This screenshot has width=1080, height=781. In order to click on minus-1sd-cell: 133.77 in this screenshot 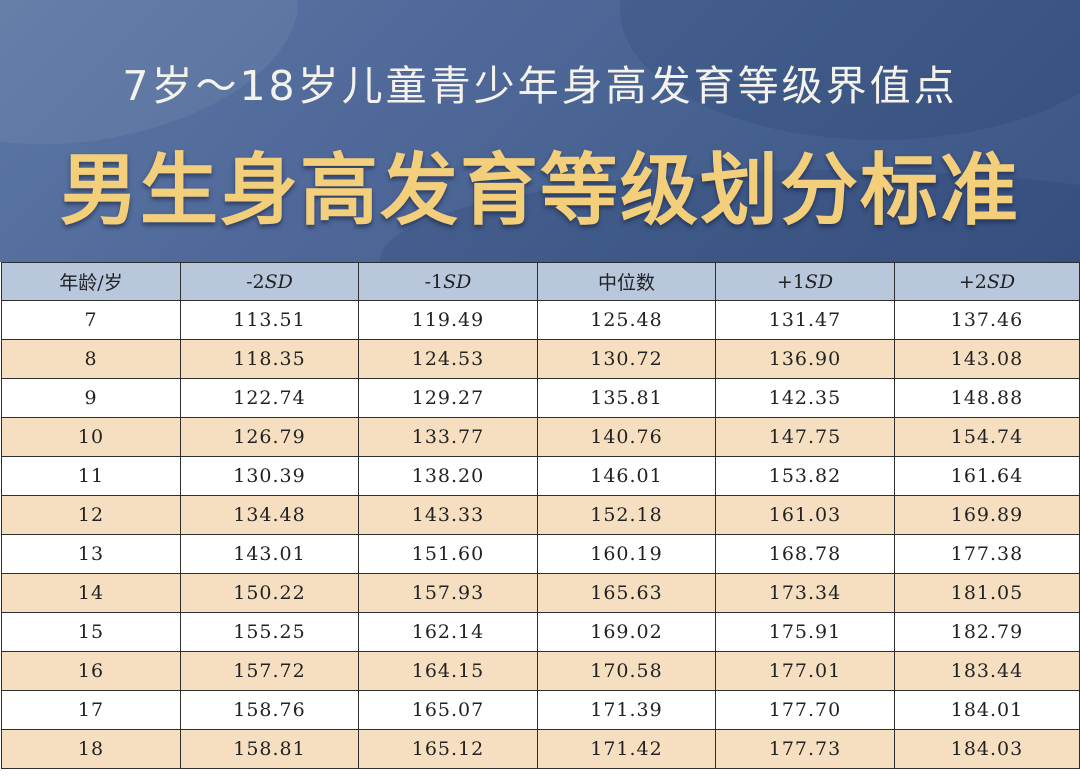, I will do `click(448, 437)`.